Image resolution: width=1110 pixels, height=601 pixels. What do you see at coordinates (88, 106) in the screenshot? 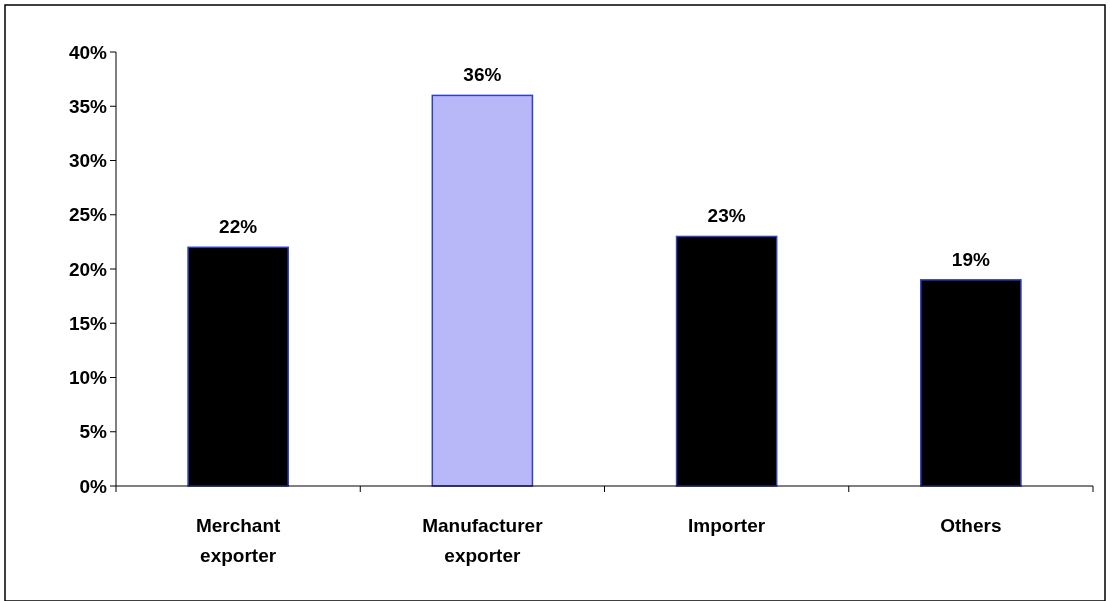
I see `y-tick-label: 35%` at bounding box center [88, 106].